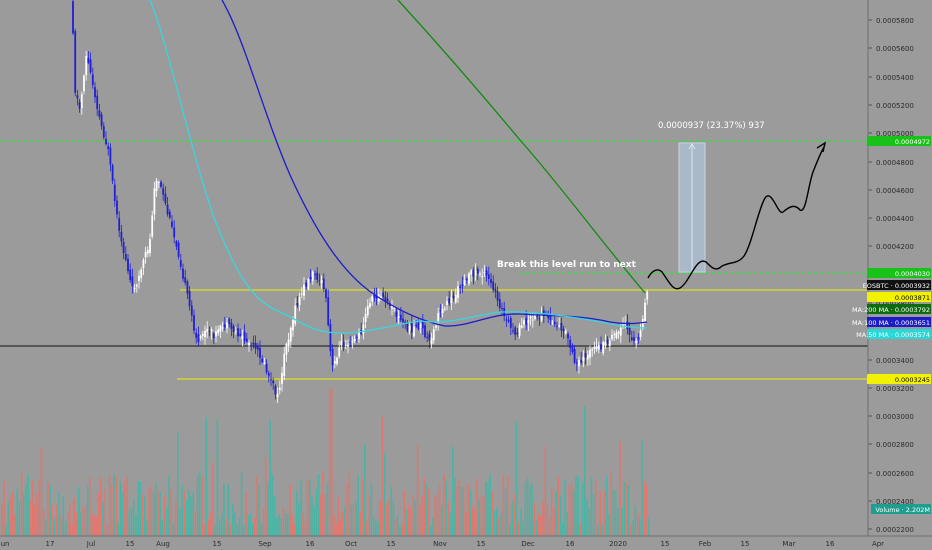  I want to click on price-tick-label: 0.0004400, so click(895, 219).